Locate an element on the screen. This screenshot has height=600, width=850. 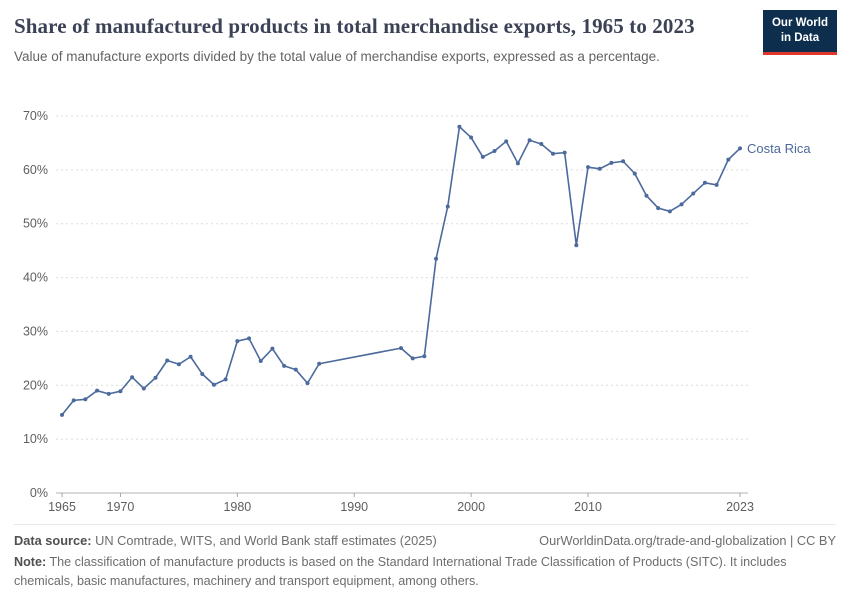
y-tick-label: 0% is located at coordinates (39, 493).